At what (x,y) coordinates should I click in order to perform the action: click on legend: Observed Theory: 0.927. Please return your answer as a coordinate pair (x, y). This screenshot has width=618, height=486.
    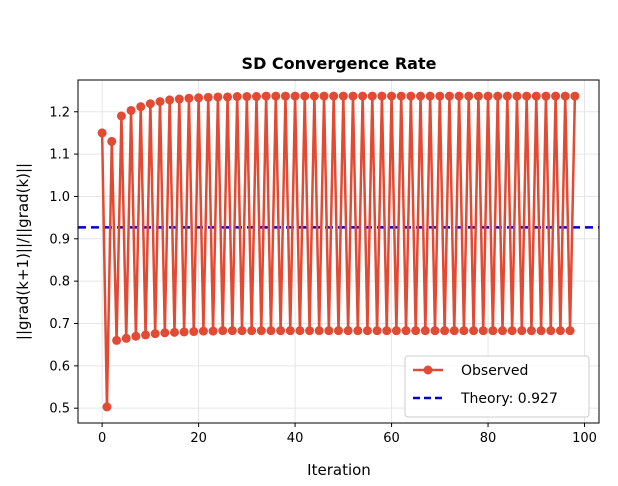
    Looking at the image, I should click on (497, 386).